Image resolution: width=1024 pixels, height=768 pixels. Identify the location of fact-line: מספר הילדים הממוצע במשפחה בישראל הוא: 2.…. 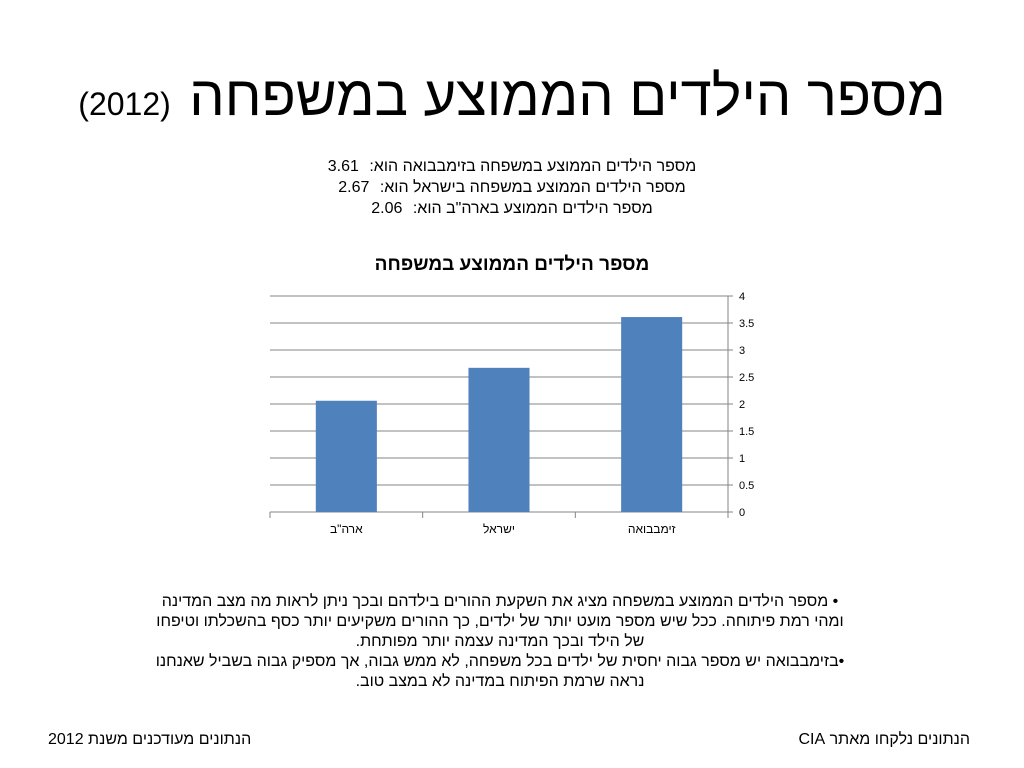
(512, 187).